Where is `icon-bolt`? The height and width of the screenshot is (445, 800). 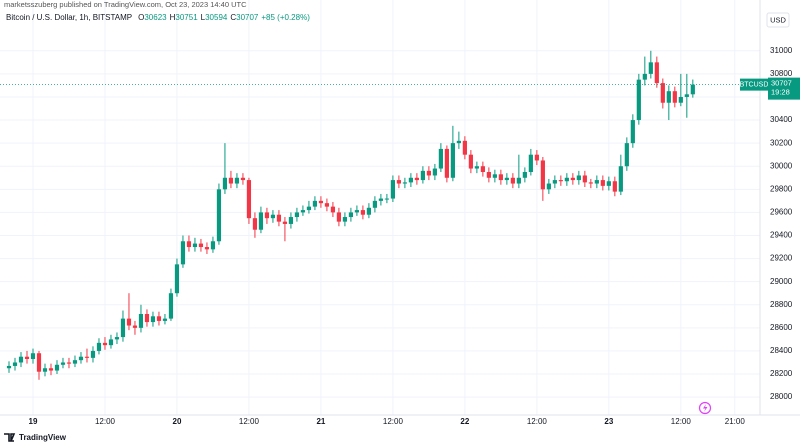
icon-bolt is located at coordinates (705, 408).